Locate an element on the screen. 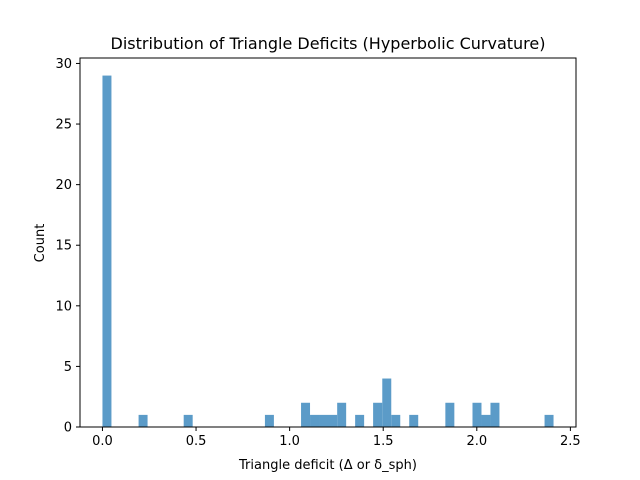 The image size is (640, 480). x-axis-label: Triangle deficit (Δ or δ_sph) is located at coordinates (327, 465).